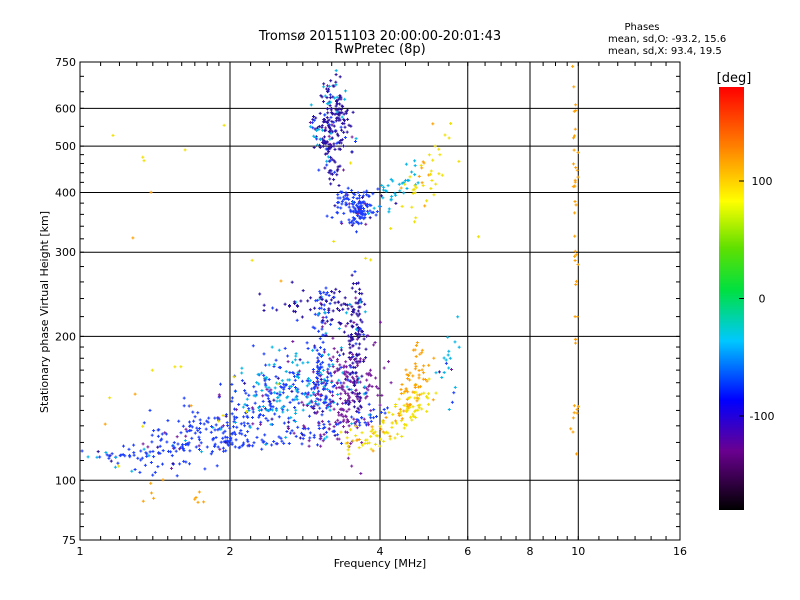 Image resolution: width=800 pixels, height=600 pixels. What do you see at coordinates (69, 540) in the screenshot?
I see `y-tick-label: 75` at bounding box center [69, 540].